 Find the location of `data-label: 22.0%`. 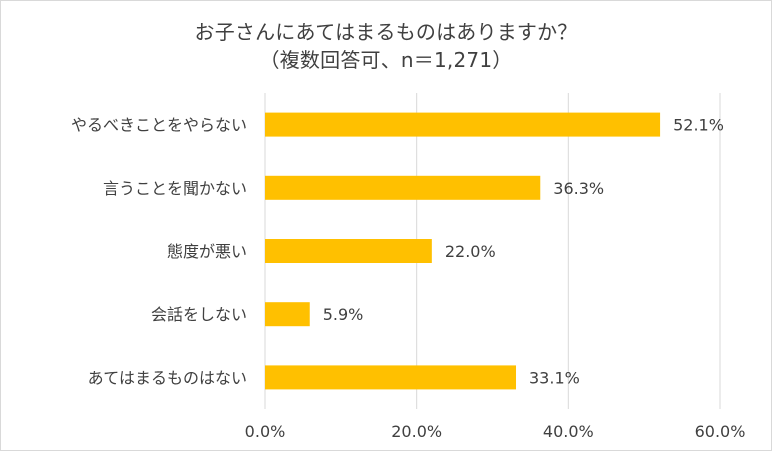

data-label: 22.0% is located at coordinates (470, 251).